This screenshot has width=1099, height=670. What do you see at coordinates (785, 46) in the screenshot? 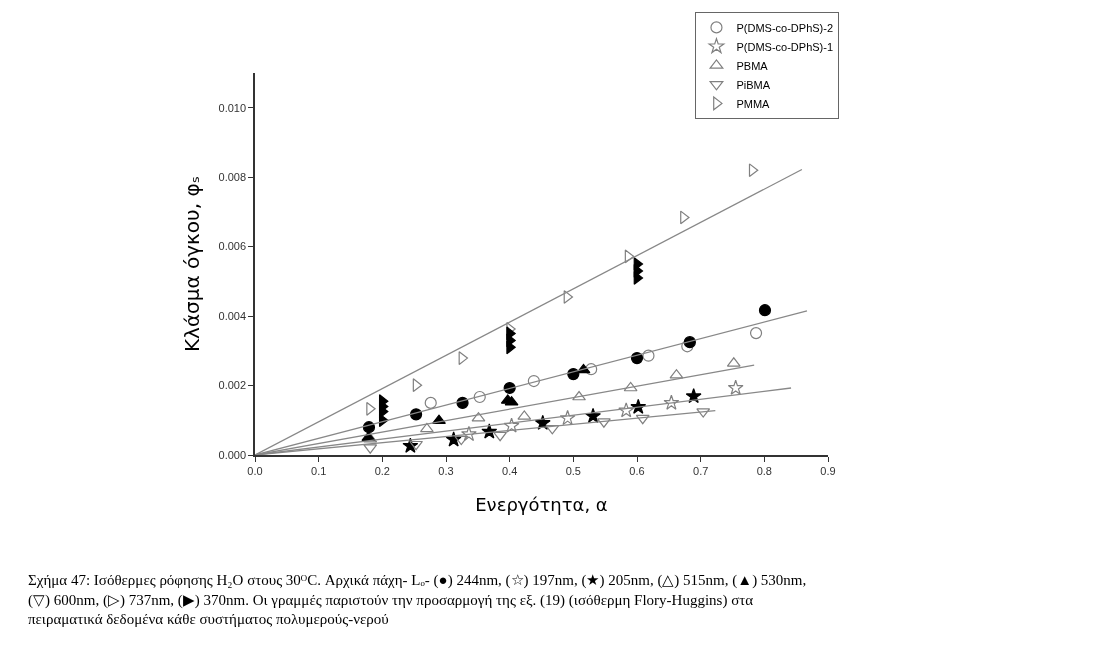
I see `legend-label: P(DMS-co-DPhS)-1` at bounding box center [785, 46].